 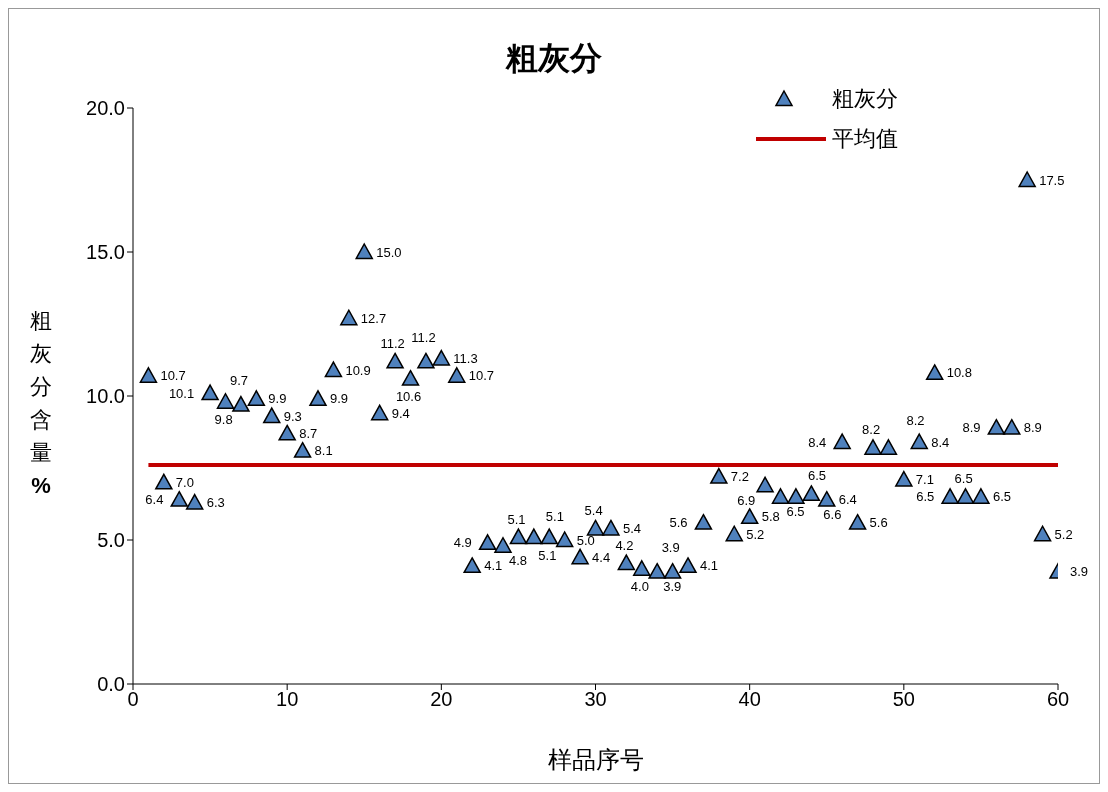 What do you see at coordinates (518, 561) in the screenshot?
I see `data-label: 4.8` at bounding box center [518, 561].